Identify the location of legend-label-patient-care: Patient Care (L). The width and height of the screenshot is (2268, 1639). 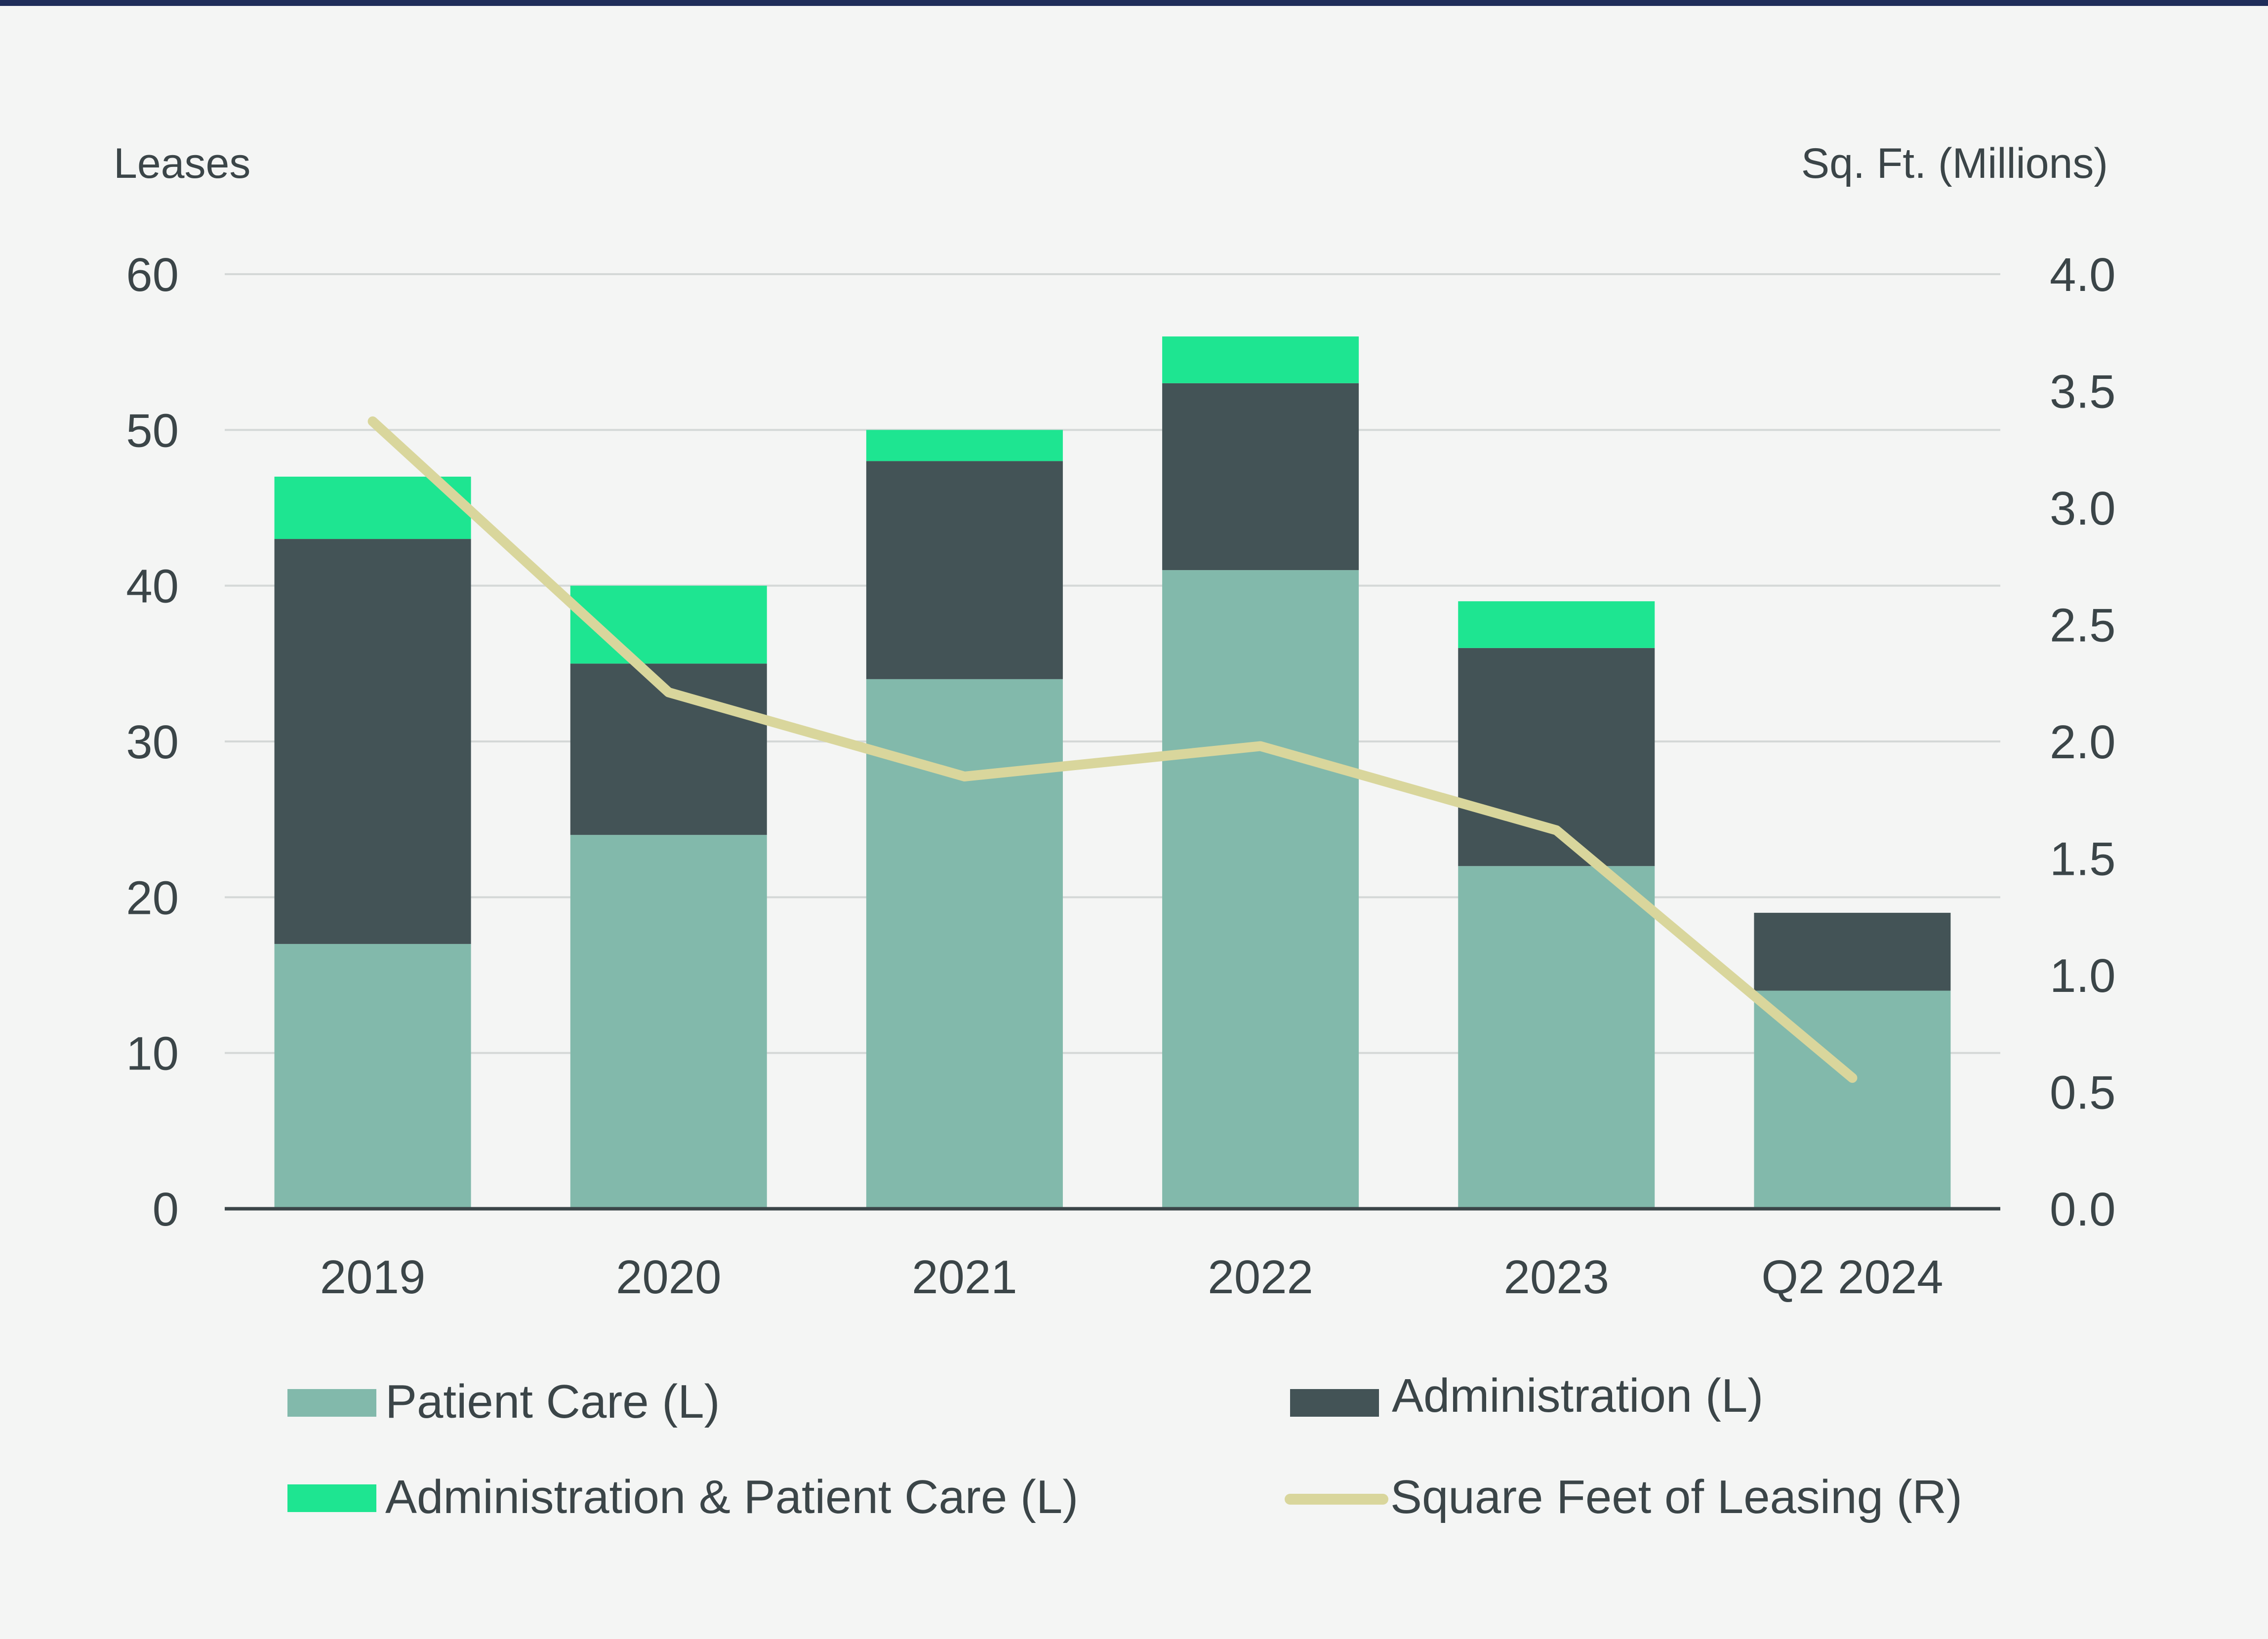
(552, 1401).